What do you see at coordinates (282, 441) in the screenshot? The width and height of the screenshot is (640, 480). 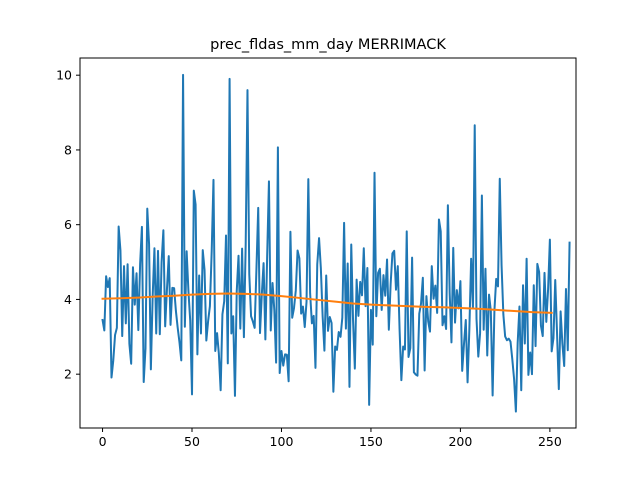 I see `x-tick-label: 100` at bounding box center [282, 441].